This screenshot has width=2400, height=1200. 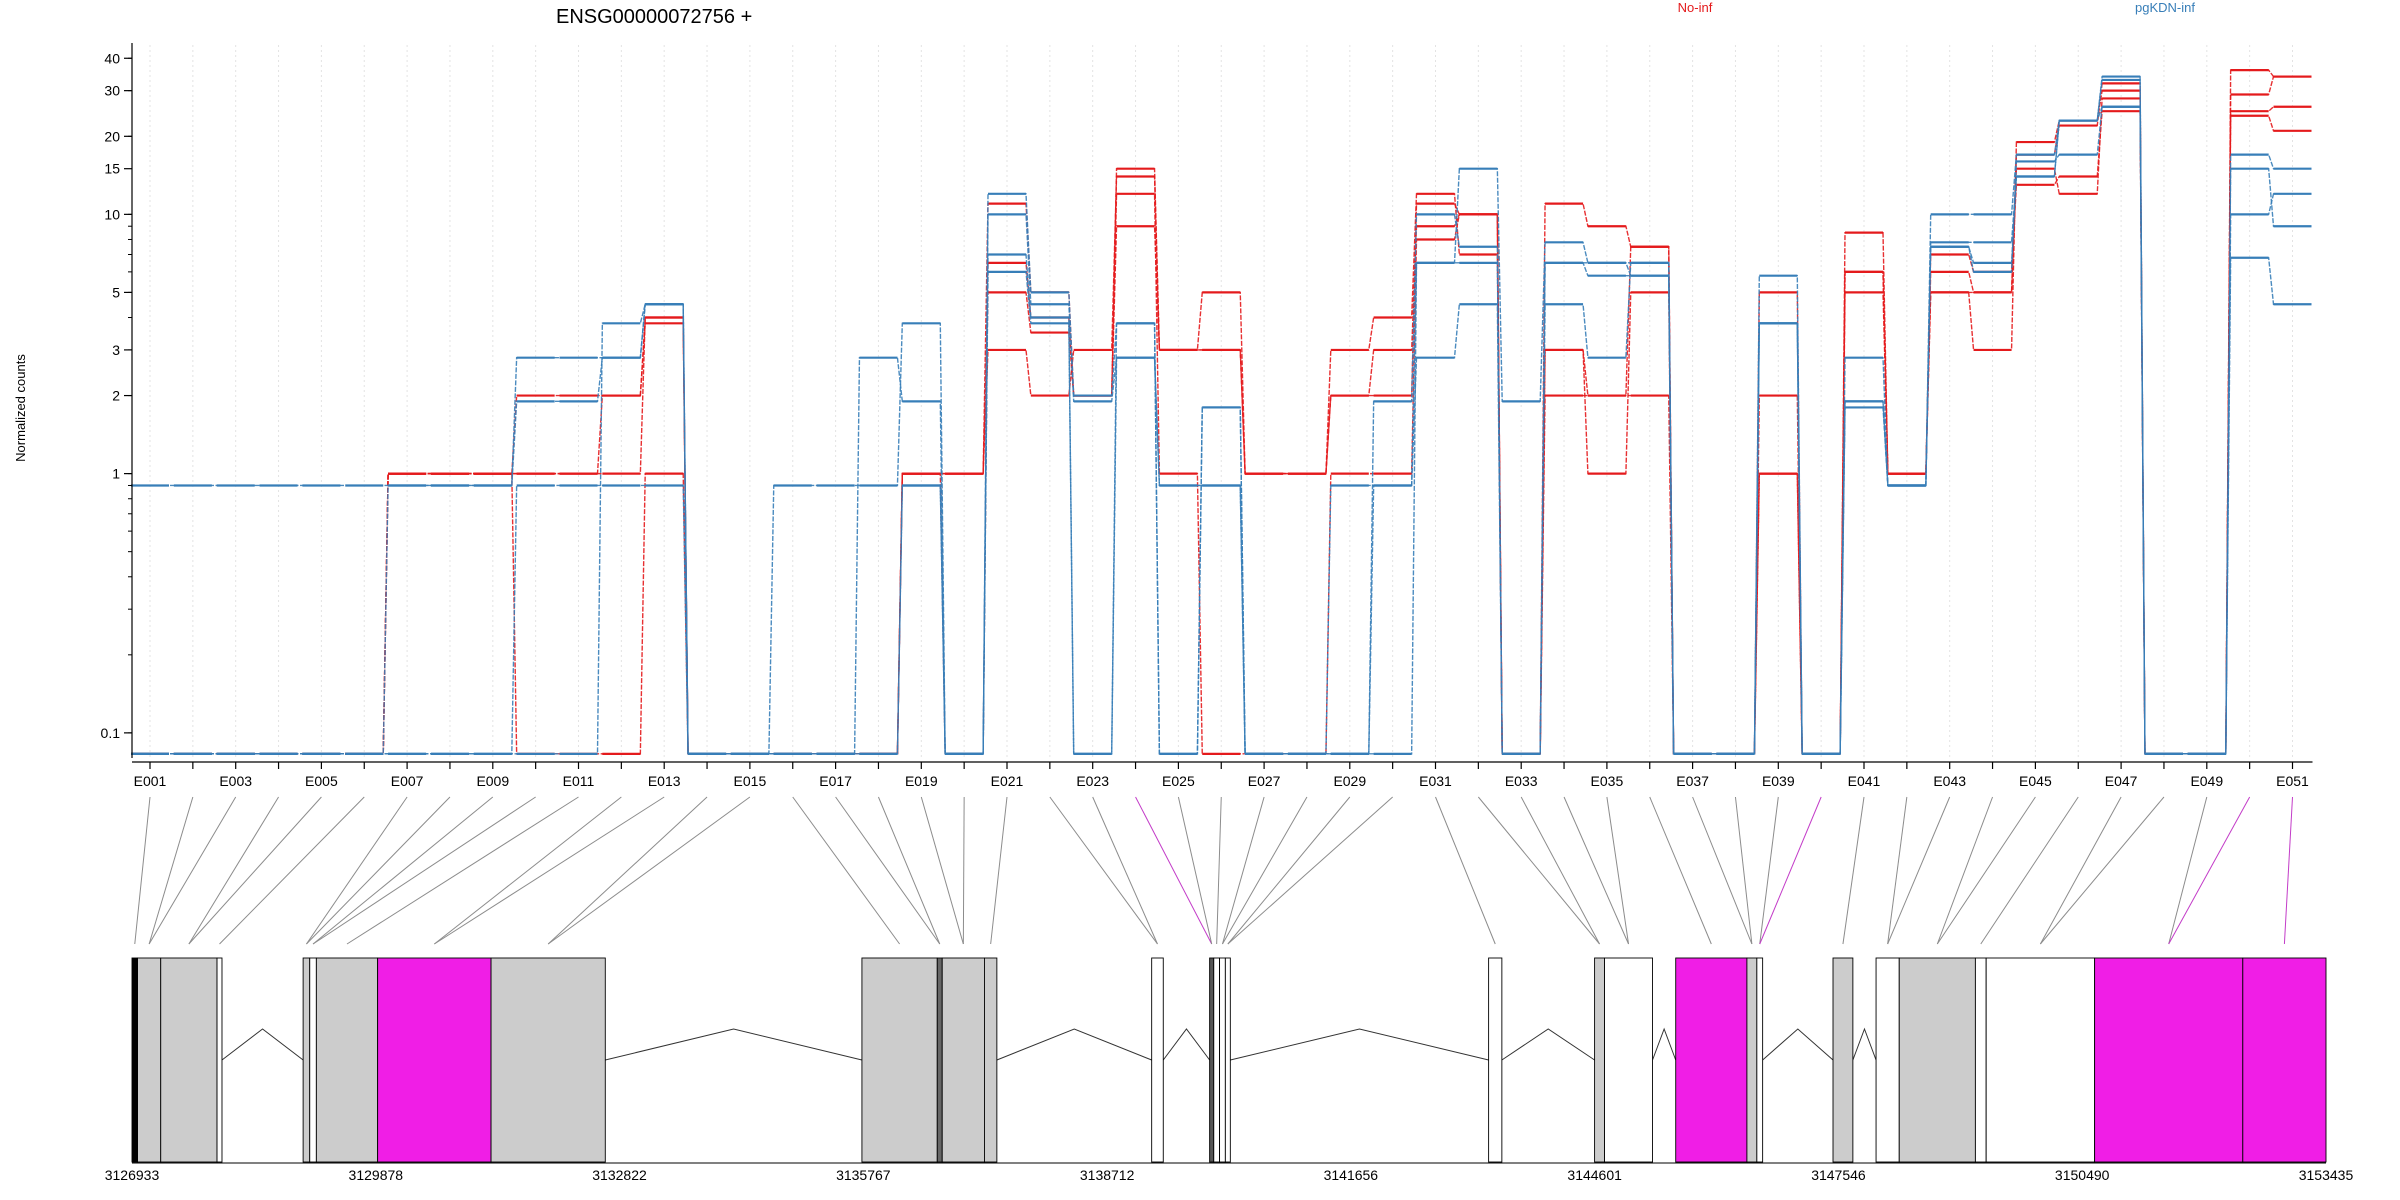 I want to click on y-axis-label: Normalized counts, so click(x=20, y=408).